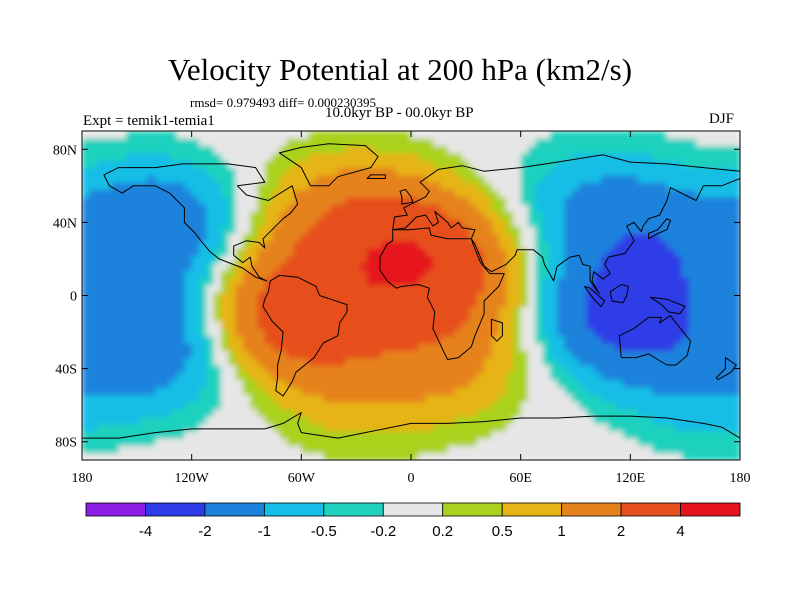 The height and width of the screenshot is (600, 800). I want to click on colorbar-swatch, so click(115, 509).